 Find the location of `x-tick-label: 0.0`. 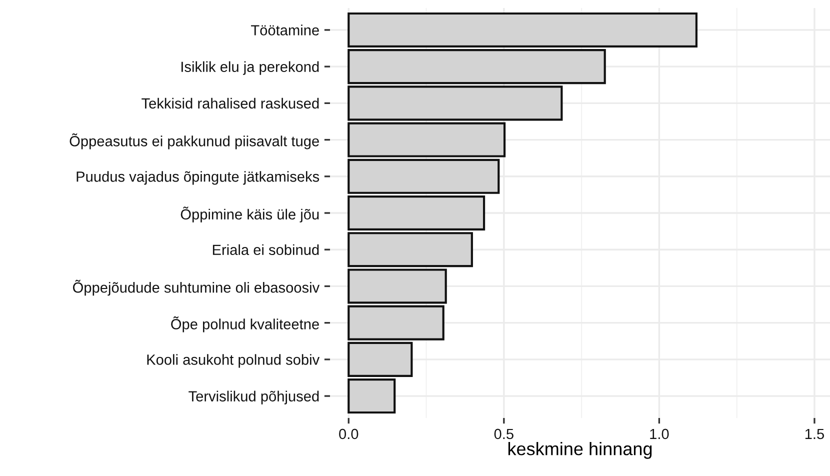

x-tick-label: 0.0 is located at coordinates (348, 434).